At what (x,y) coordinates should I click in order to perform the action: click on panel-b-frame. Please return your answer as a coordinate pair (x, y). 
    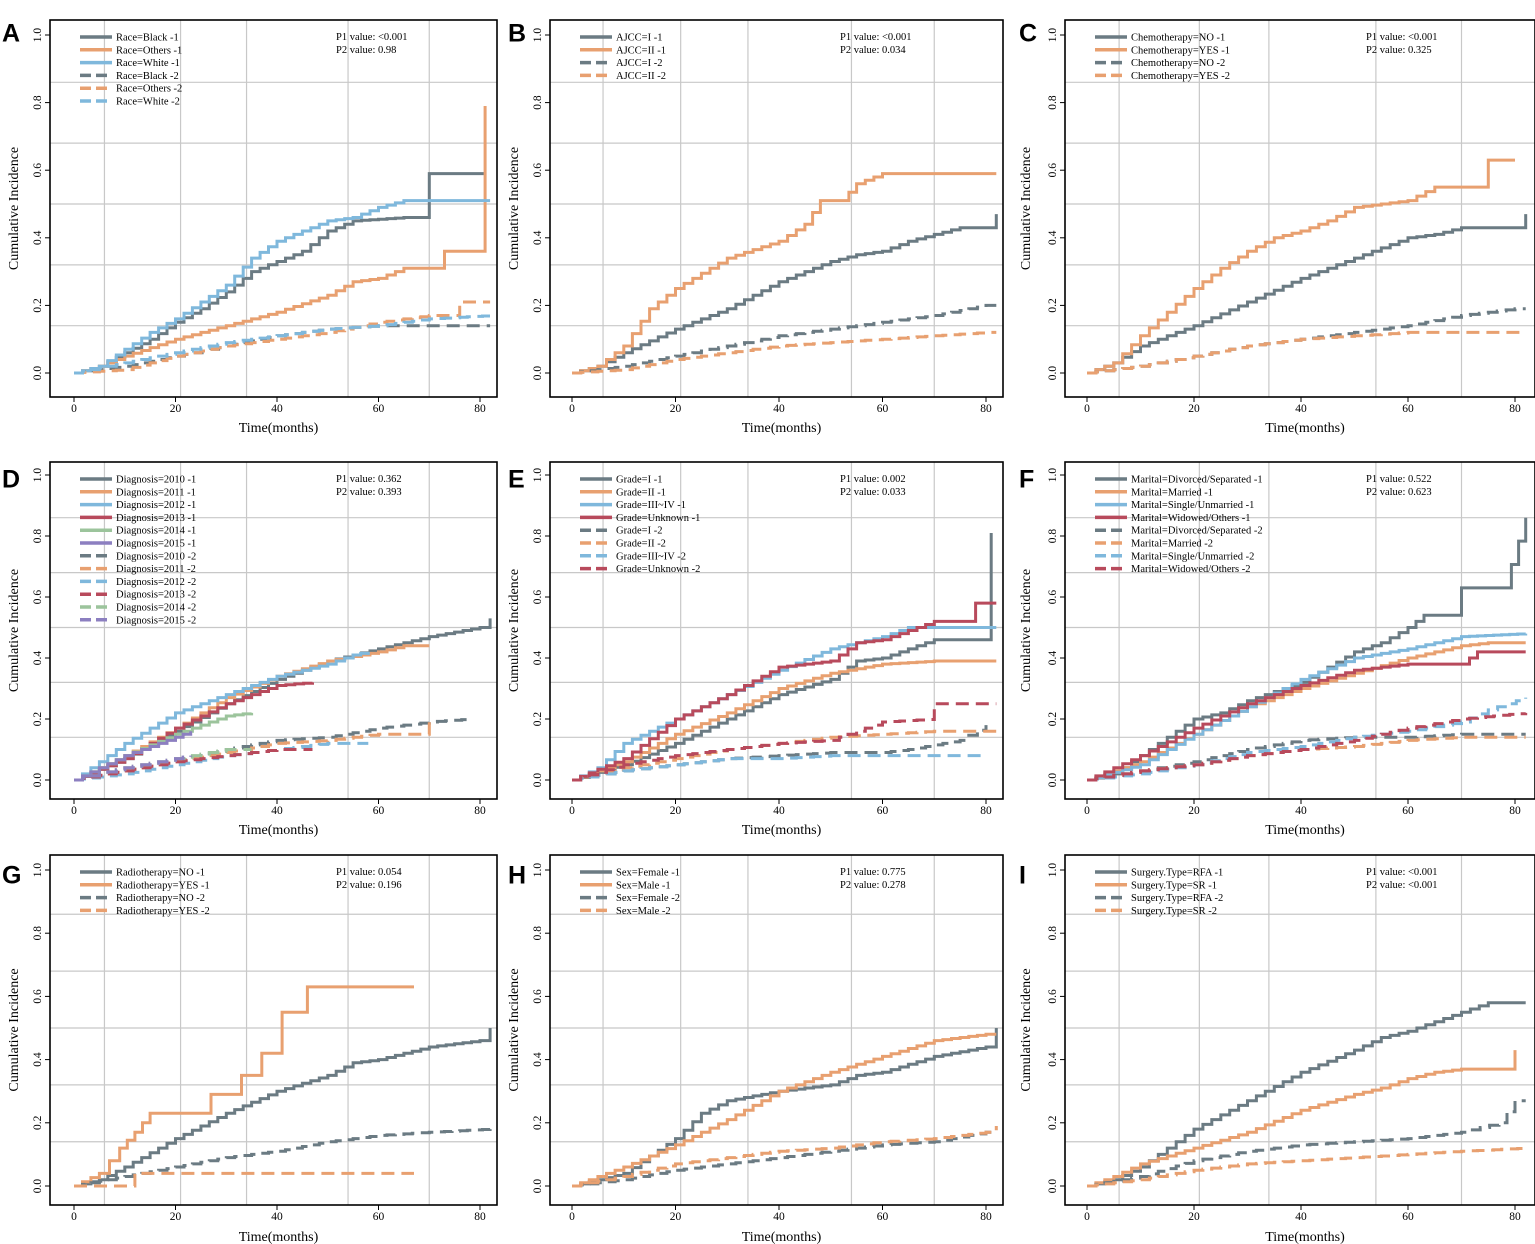
    Looking at the image, I should click on (776, 208).